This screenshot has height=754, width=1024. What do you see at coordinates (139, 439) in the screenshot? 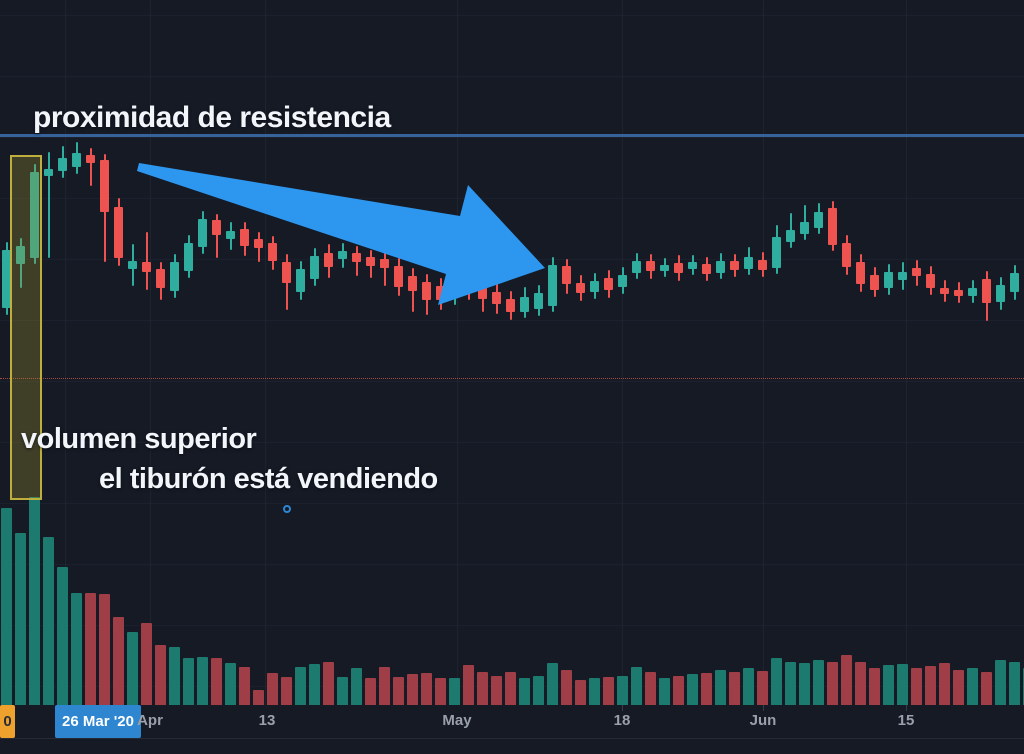
I see `volume-note-line1: volumen superior` at bounding box center [139, 439].